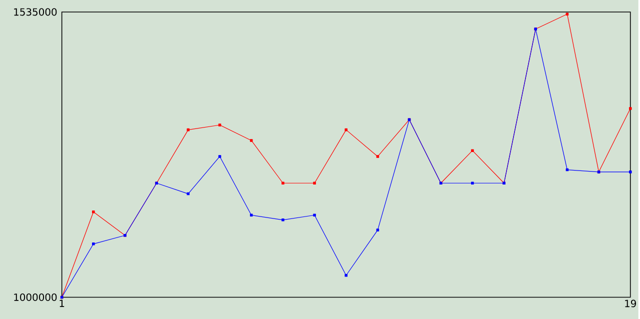 This screenshot has width=640, height=319. Describe the element at coordinates (630, 304) in the screenshot. I see `x-tick-label: 19` at that location.